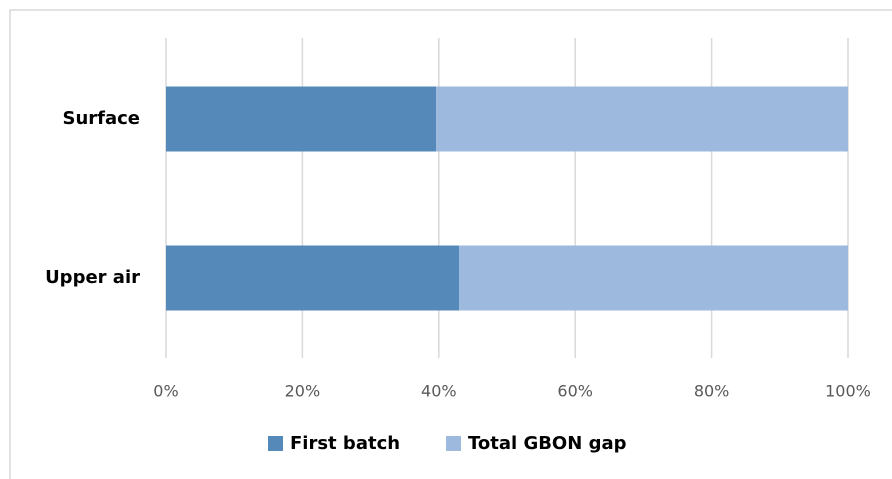 The height and width of the screenshot is (479, 892). Describe the element at coordinates (712, 391) in the screenshot. I see `x-tick-label: 80%` at that location.